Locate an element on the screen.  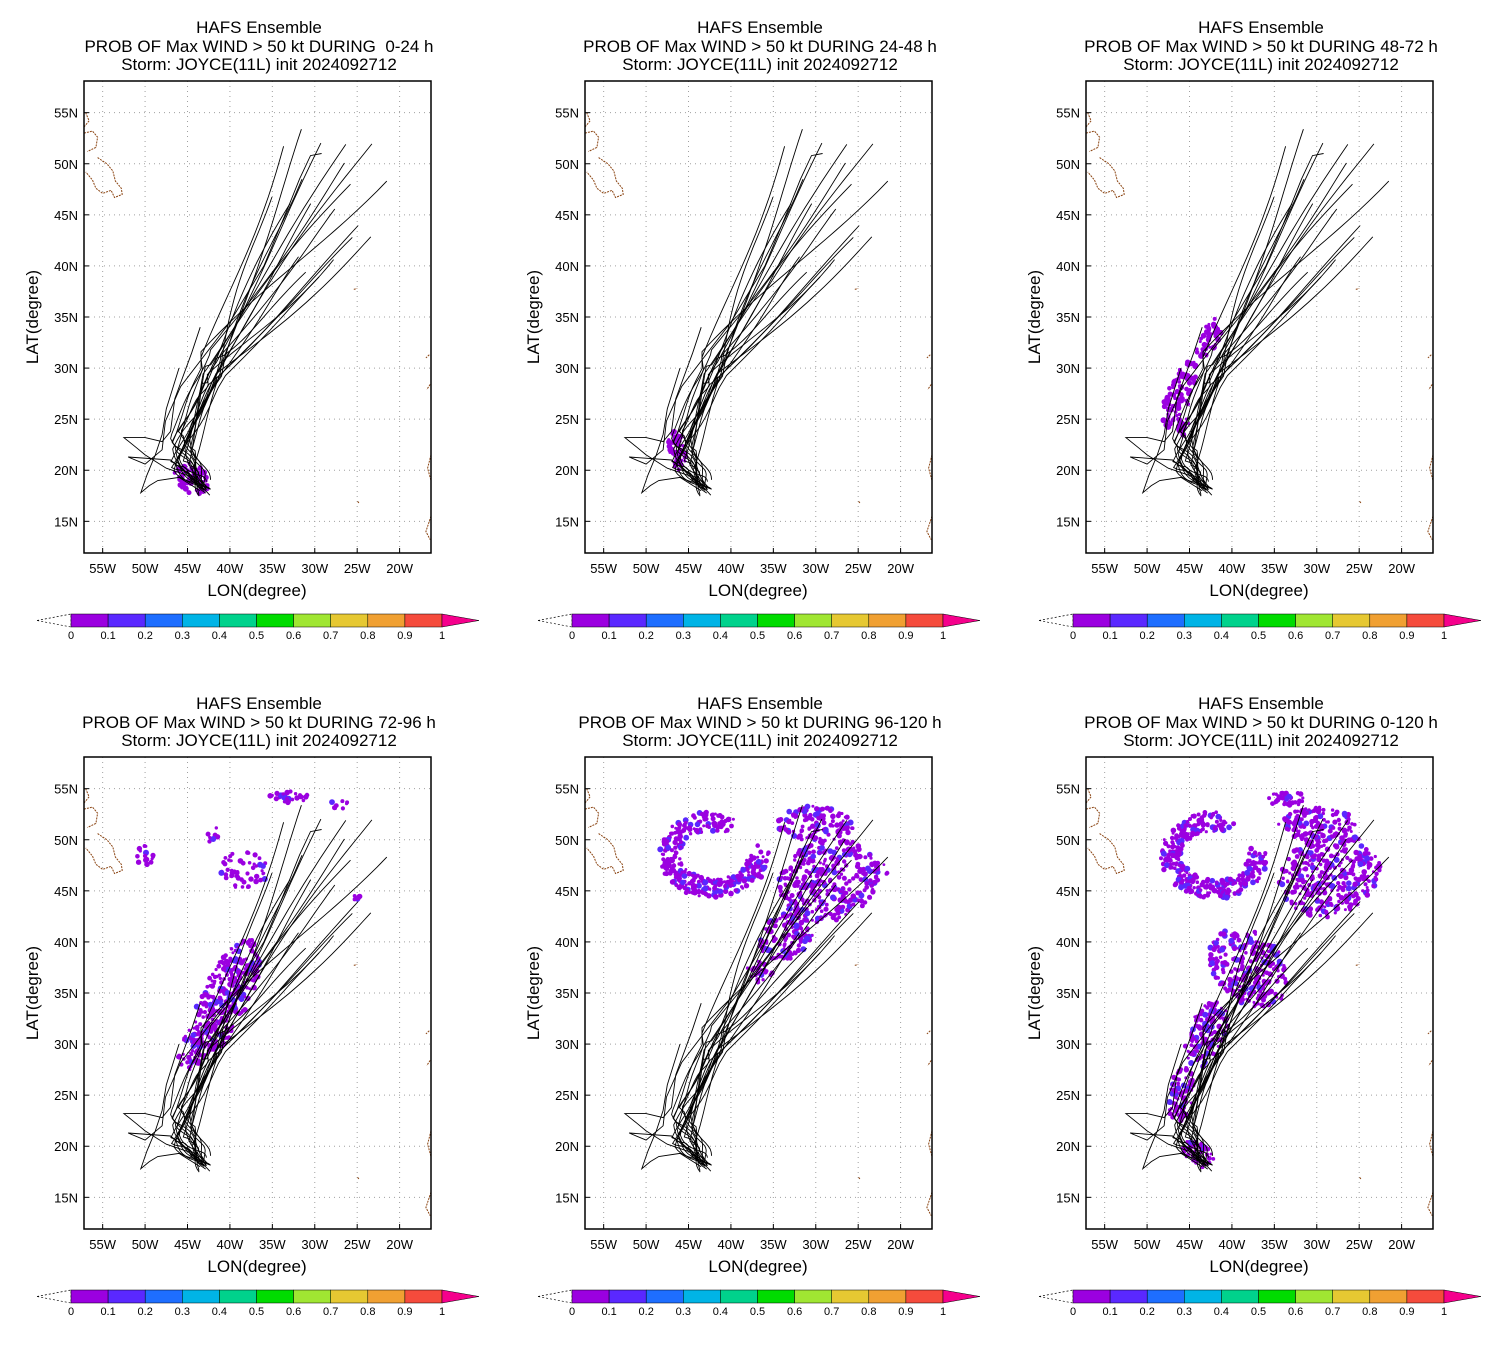
lat-tick-label: 15N is located at coordinates (1068, 1197).